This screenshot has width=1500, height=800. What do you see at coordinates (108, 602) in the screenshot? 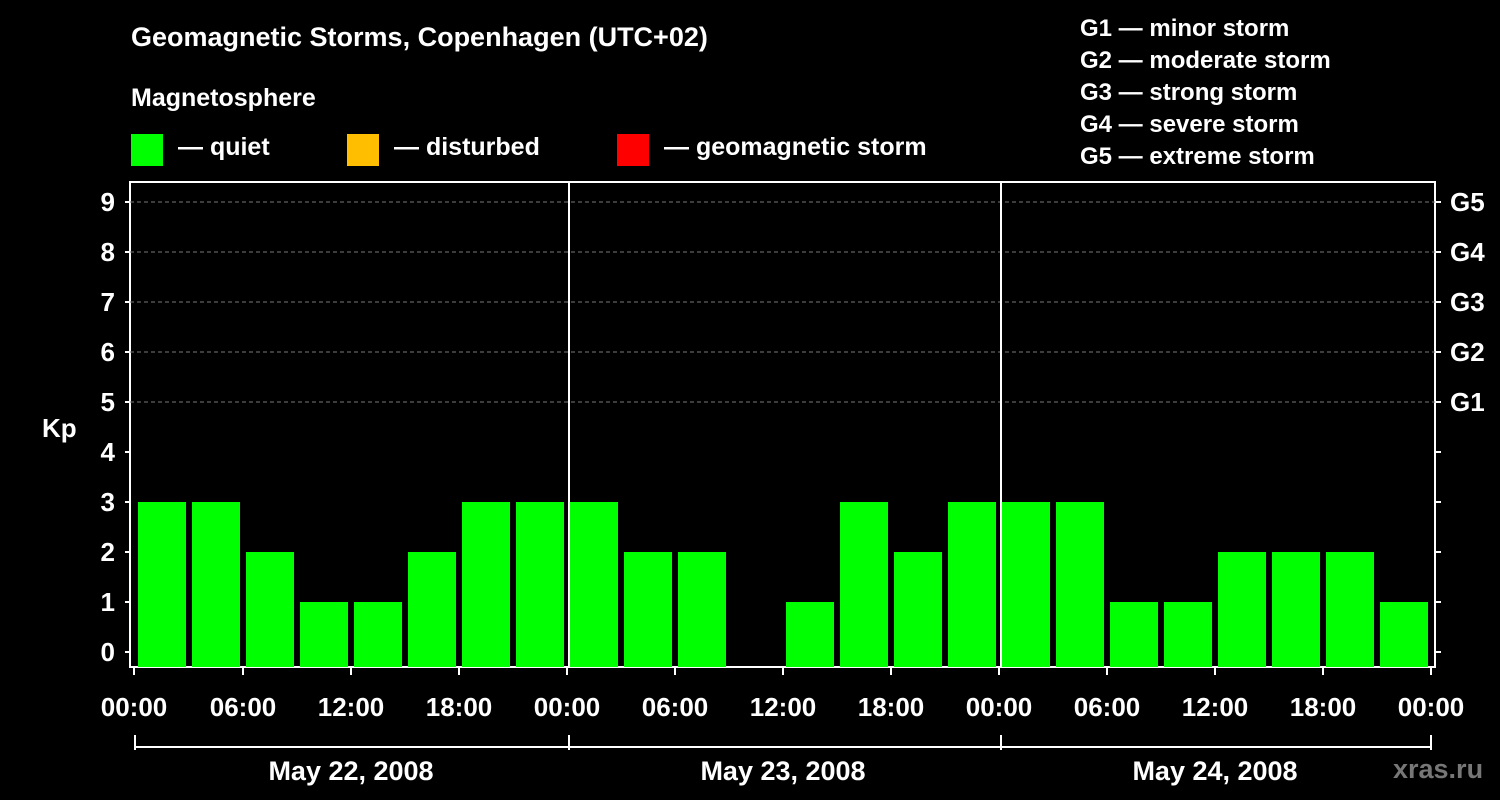
I see `y-tick-label: 1` at bounding box center [108, 602].